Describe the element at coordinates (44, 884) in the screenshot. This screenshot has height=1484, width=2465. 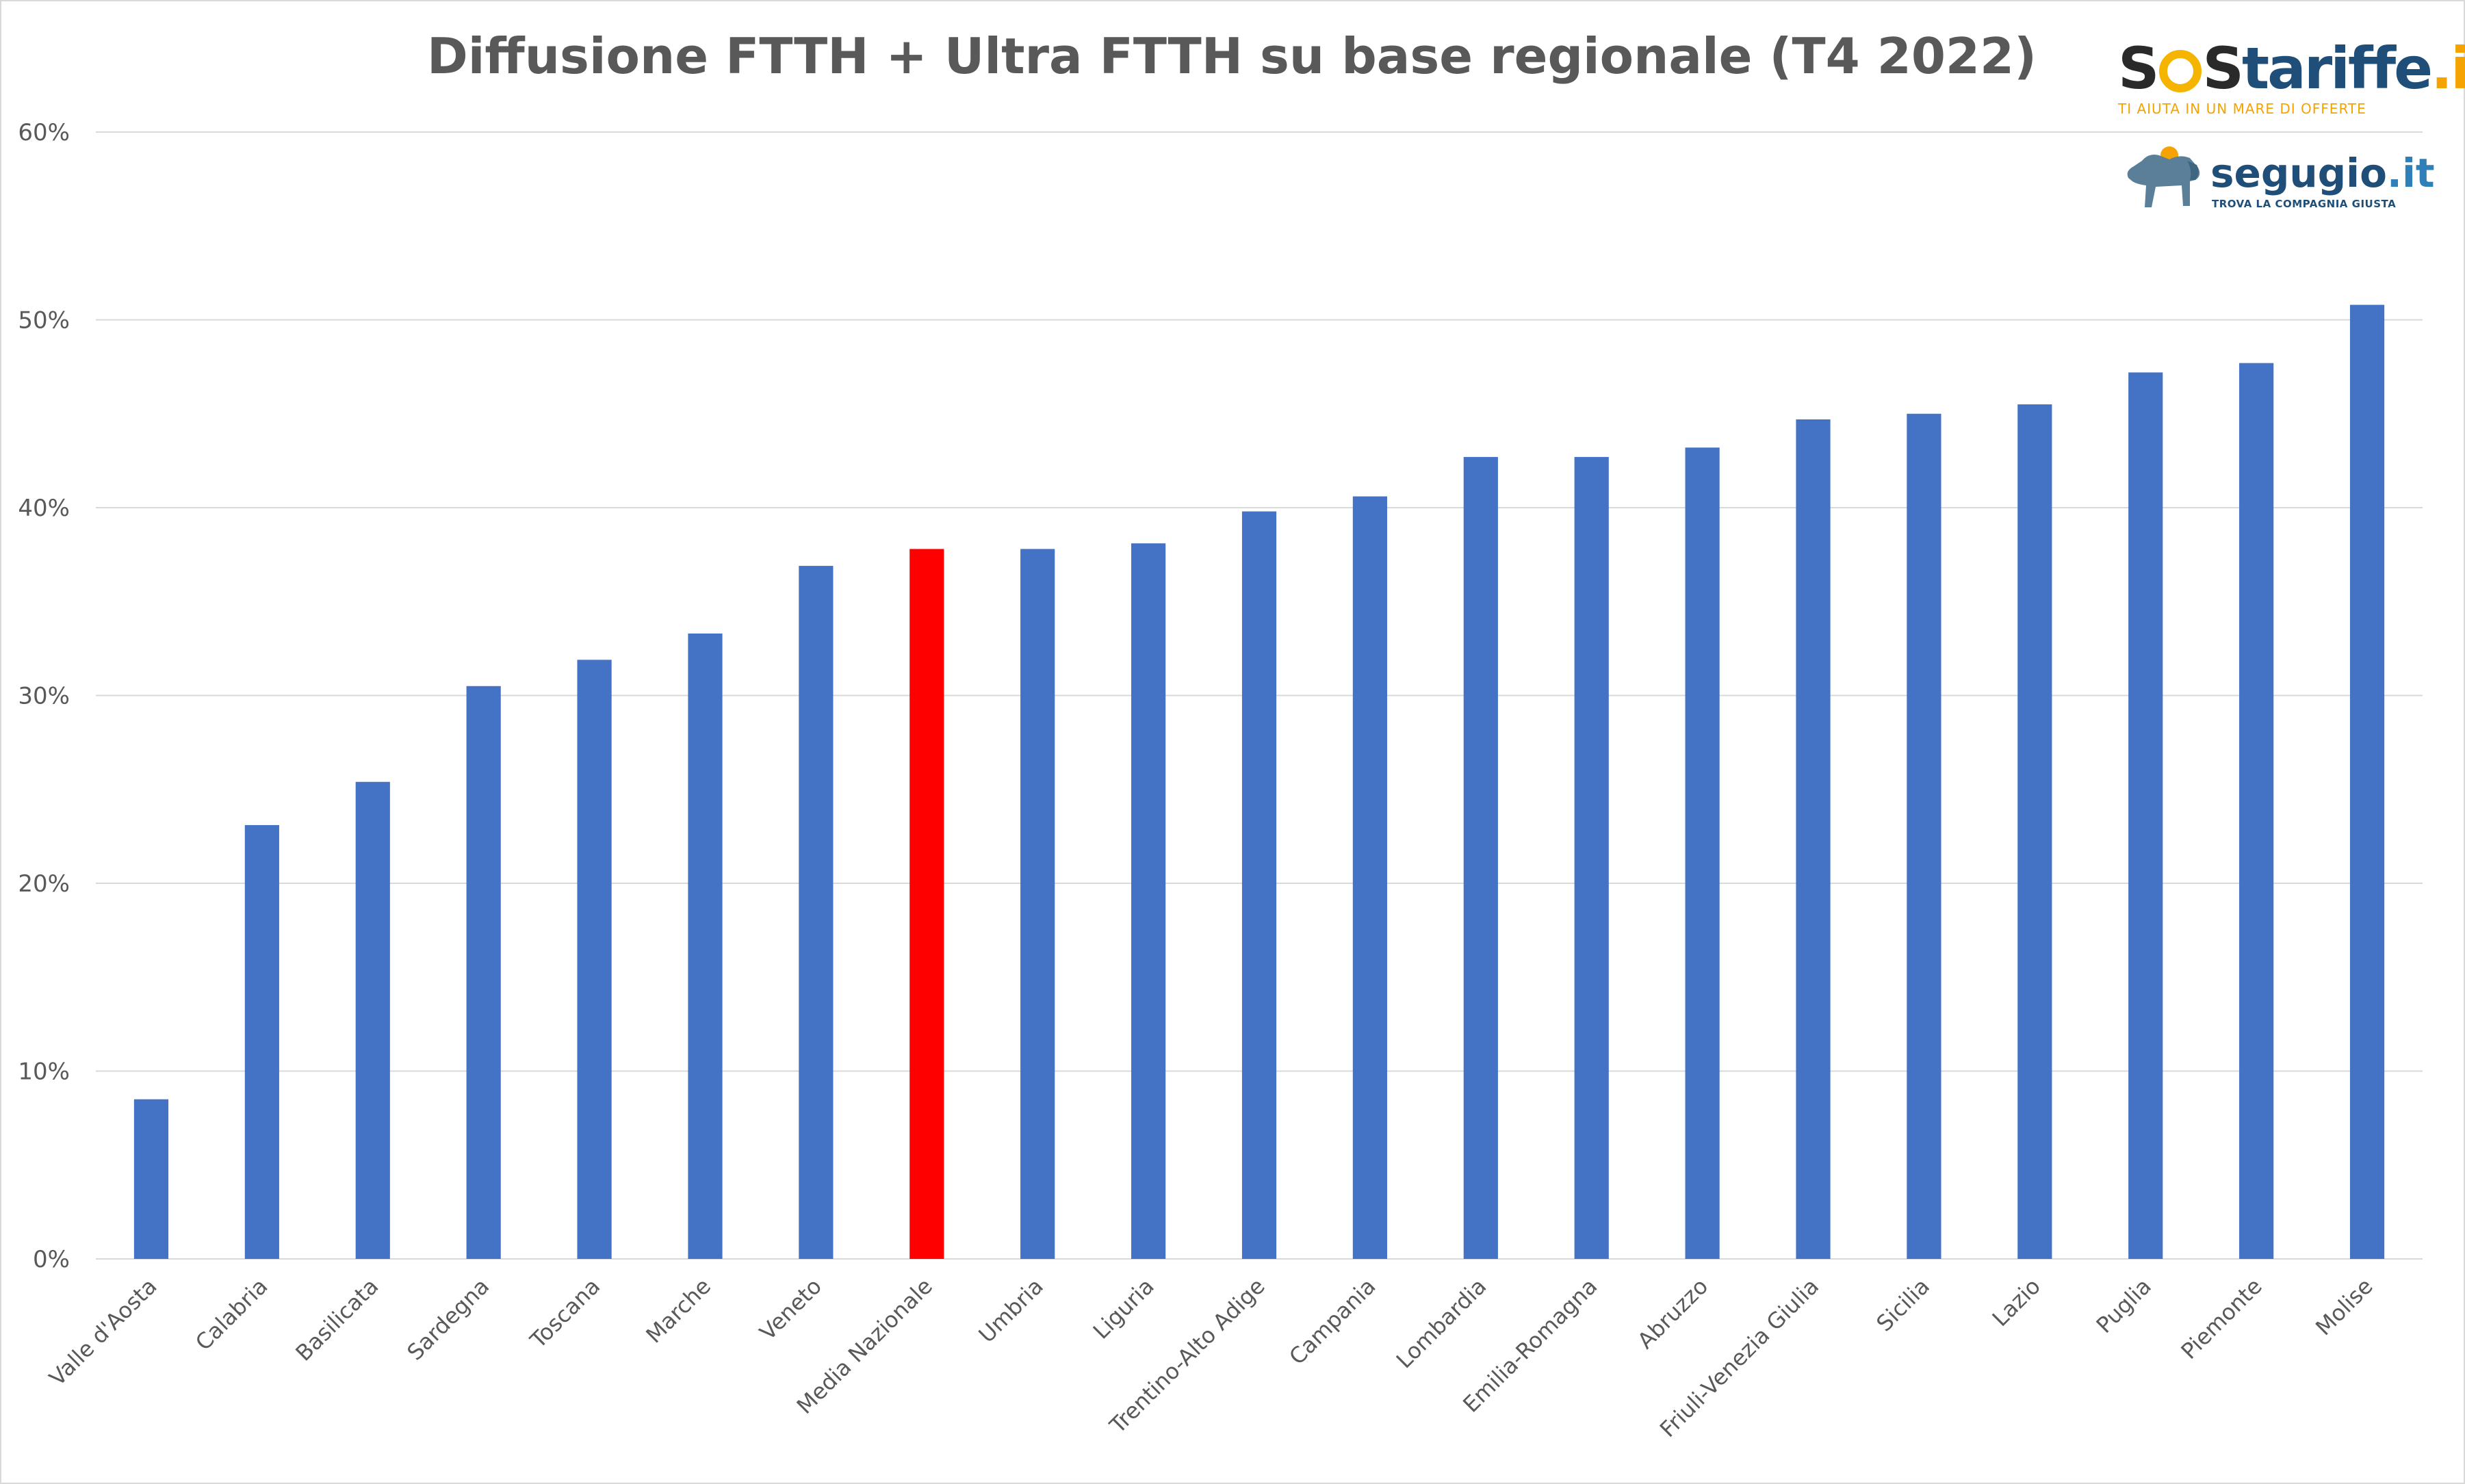
I see `y-tick-label: 20%` at that location.